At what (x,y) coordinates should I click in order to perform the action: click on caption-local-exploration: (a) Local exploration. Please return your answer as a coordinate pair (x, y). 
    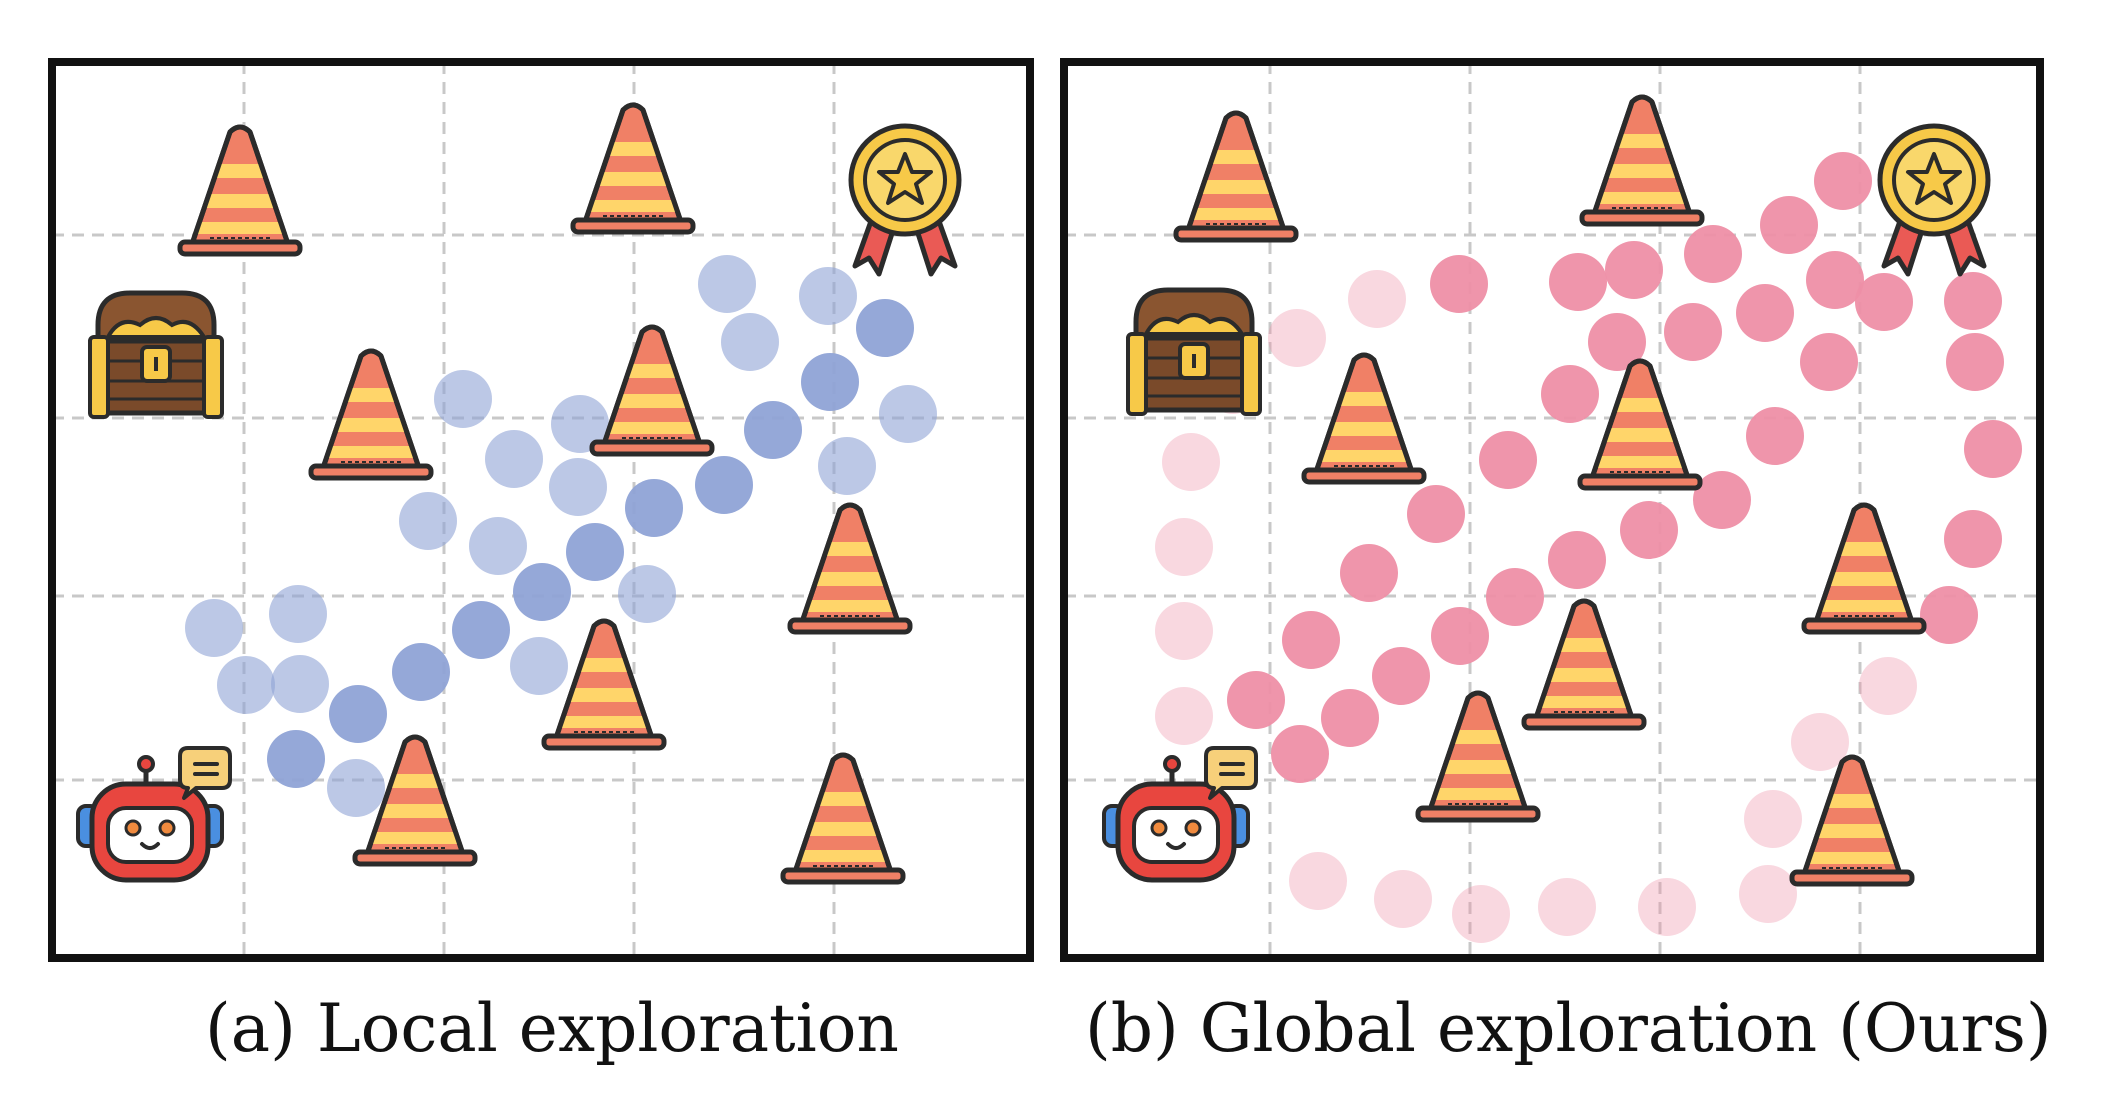
    Looking at the image, I should click on (552, 1028).